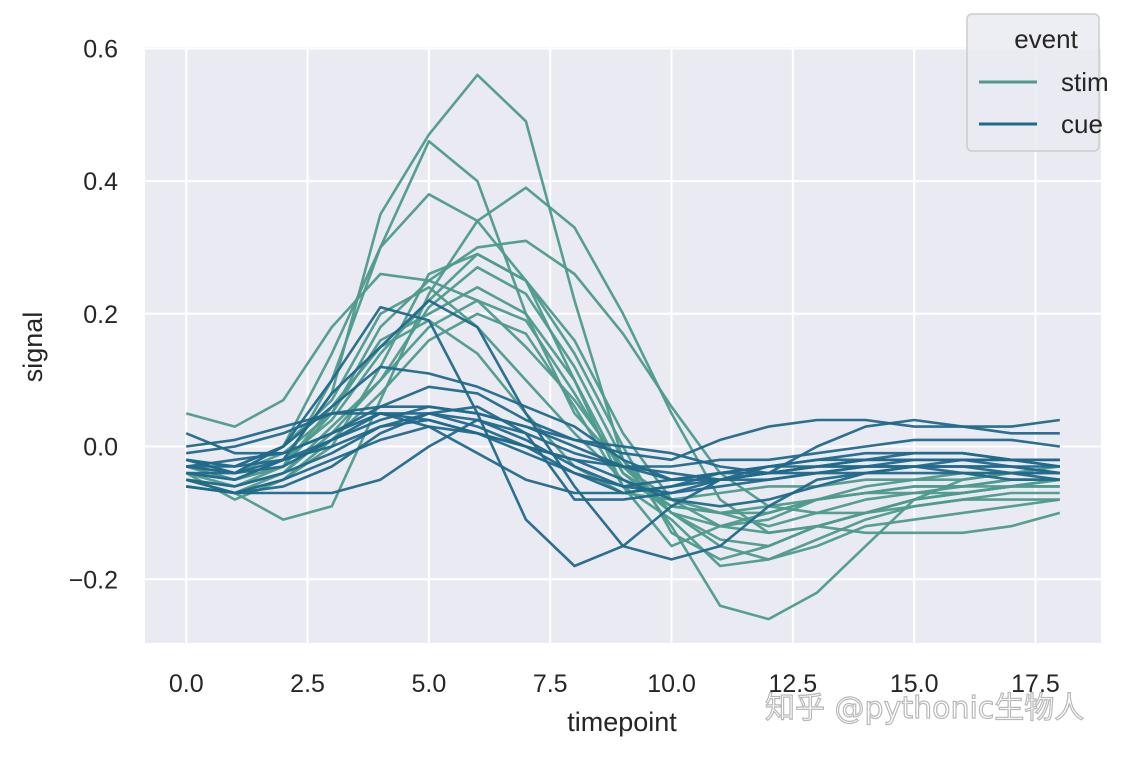  I want to click on x-tick-label: 0.0, so click(186, 684).